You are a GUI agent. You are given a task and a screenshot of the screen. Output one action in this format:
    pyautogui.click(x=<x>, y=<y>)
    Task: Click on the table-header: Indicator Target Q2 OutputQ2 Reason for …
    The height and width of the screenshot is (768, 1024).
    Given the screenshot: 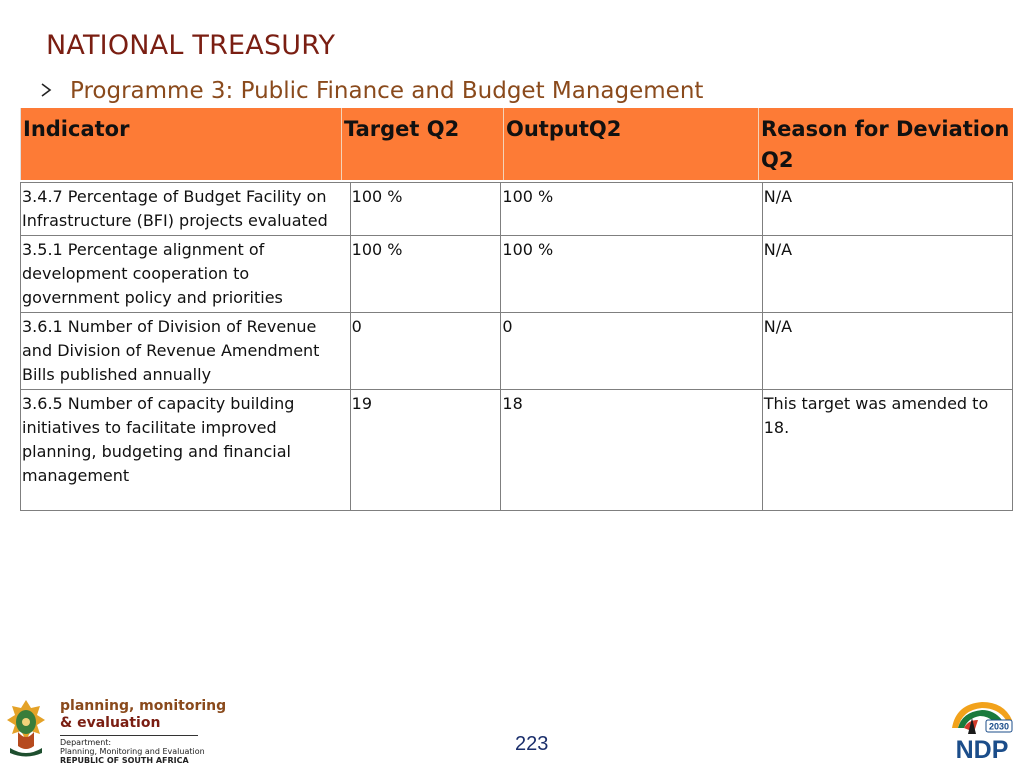 What is the action you would take?
    pyautogui.click(x=516, y=144)
    